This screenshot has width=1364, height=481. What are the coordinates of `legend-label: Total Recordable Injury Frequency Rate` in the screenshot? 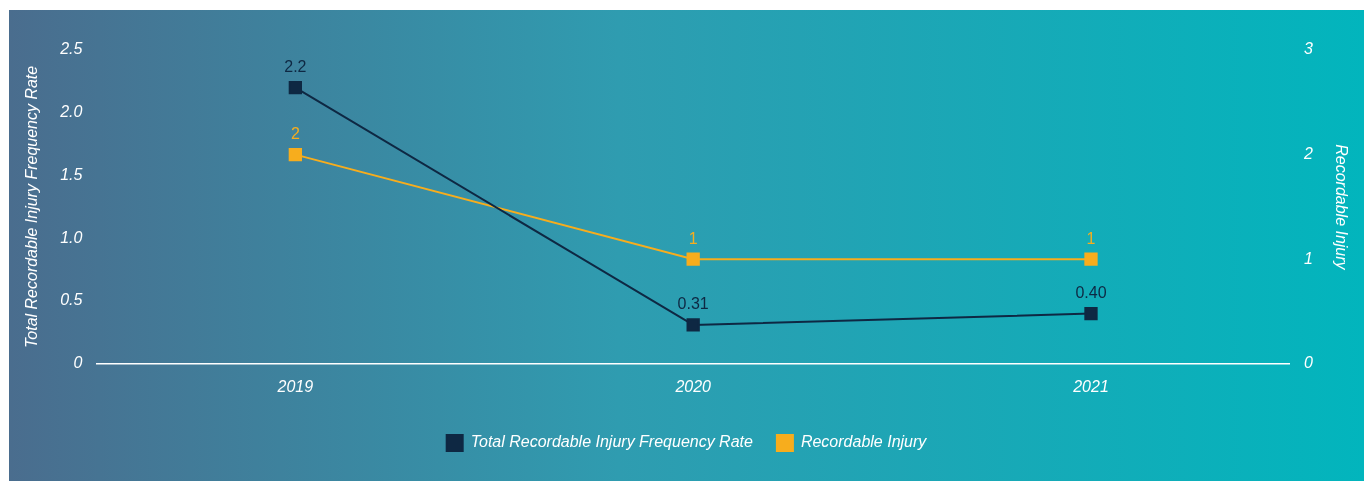 It's located at (612, 442).